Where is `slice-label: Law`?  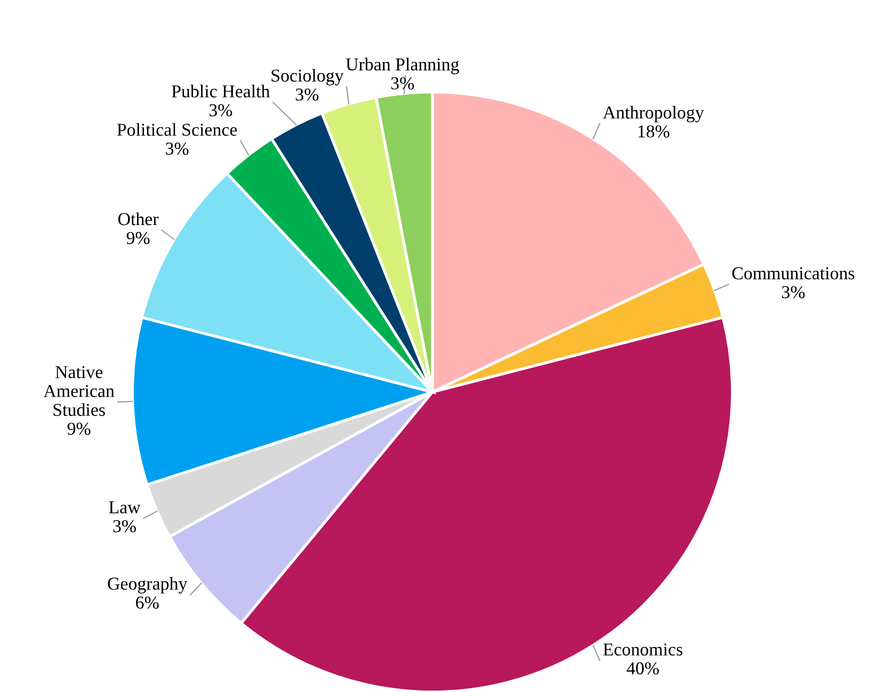
slice-label: Law is located at coordinates (124, 507).